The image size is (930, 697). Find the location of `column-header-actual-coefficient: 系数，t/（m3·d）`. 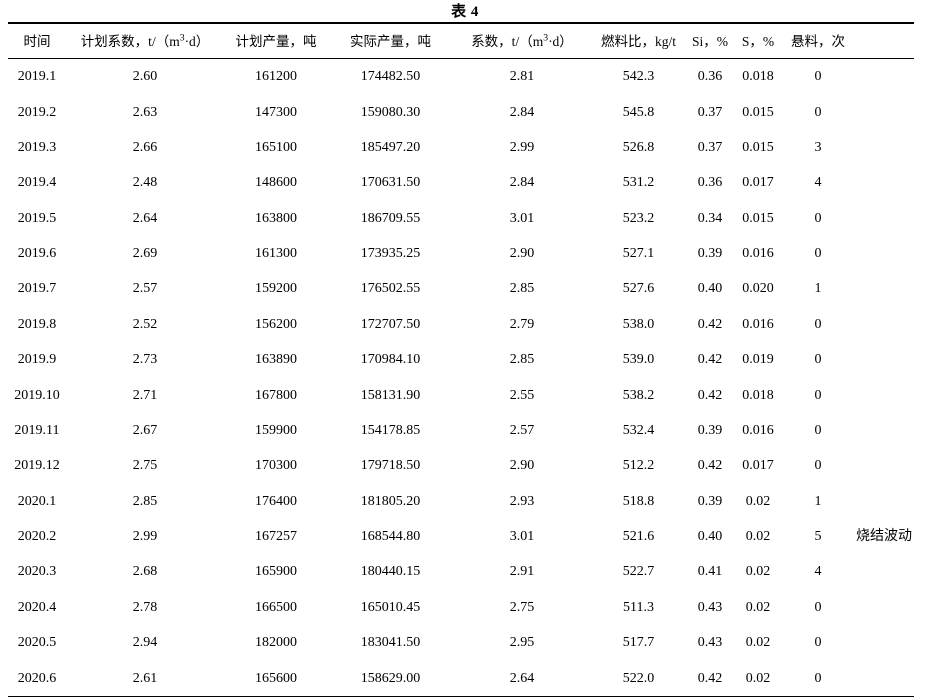

column-header-actual-coefficient: 系数，t/（m3·d） is located at coordinates (522, 40).